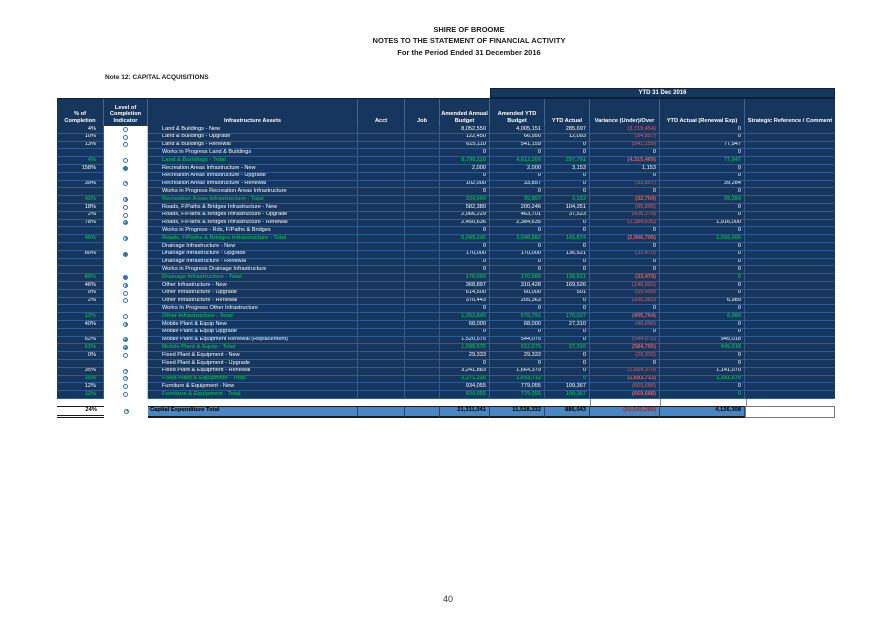 Image resolution: width=896 pixels, height=634 pixels. What do you see at coordinates (625, 200) in the screenshot?
I see `variance-value: (32,704)` at bounding box center [625, 200].